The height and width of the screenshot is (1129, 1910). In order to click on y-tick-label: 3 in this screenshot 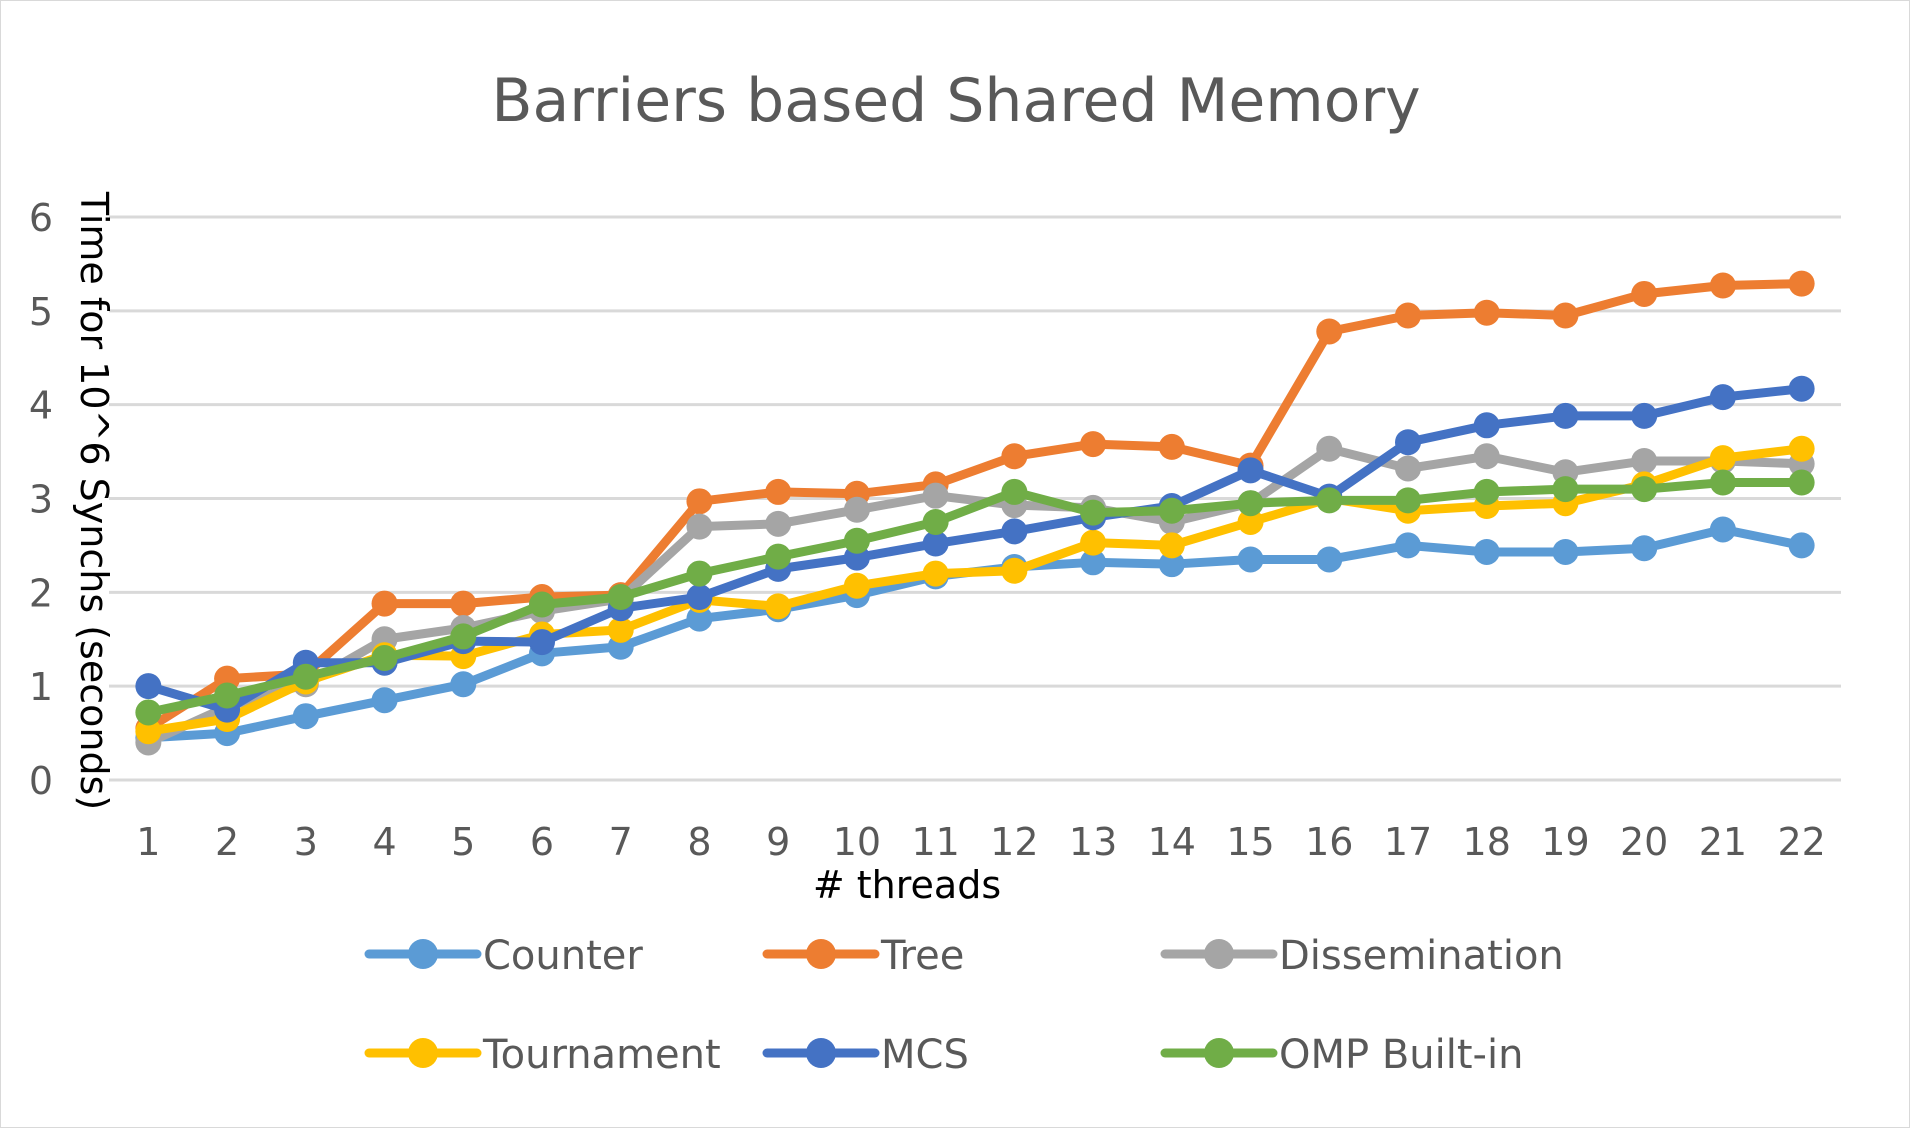, I will do `click(41, 500)`.